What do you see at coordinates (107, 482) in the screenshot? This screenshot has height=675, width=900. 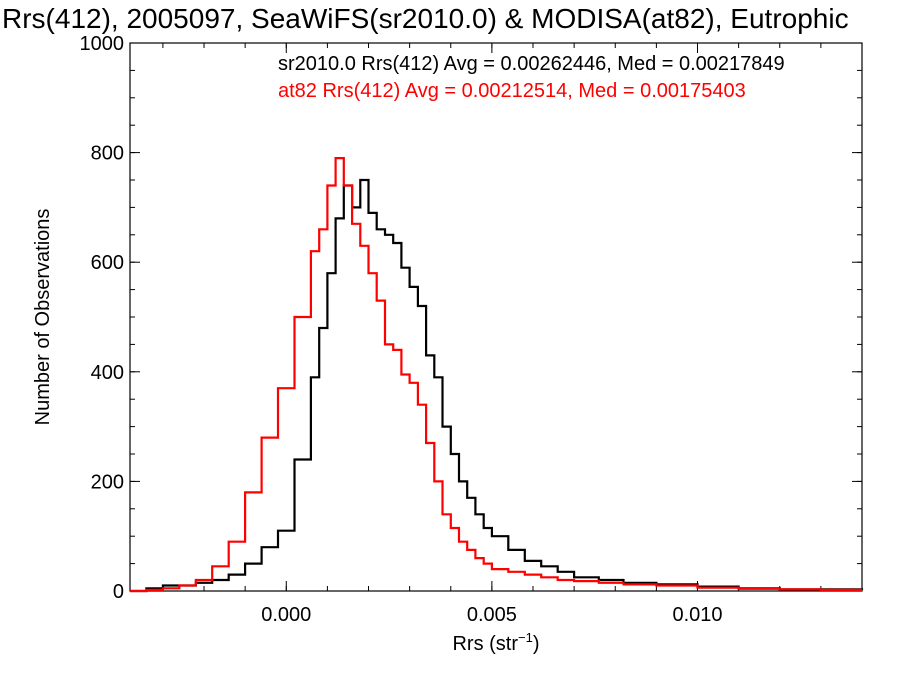 I see `y-tick-label: 200` at bounding box center [107, 482].